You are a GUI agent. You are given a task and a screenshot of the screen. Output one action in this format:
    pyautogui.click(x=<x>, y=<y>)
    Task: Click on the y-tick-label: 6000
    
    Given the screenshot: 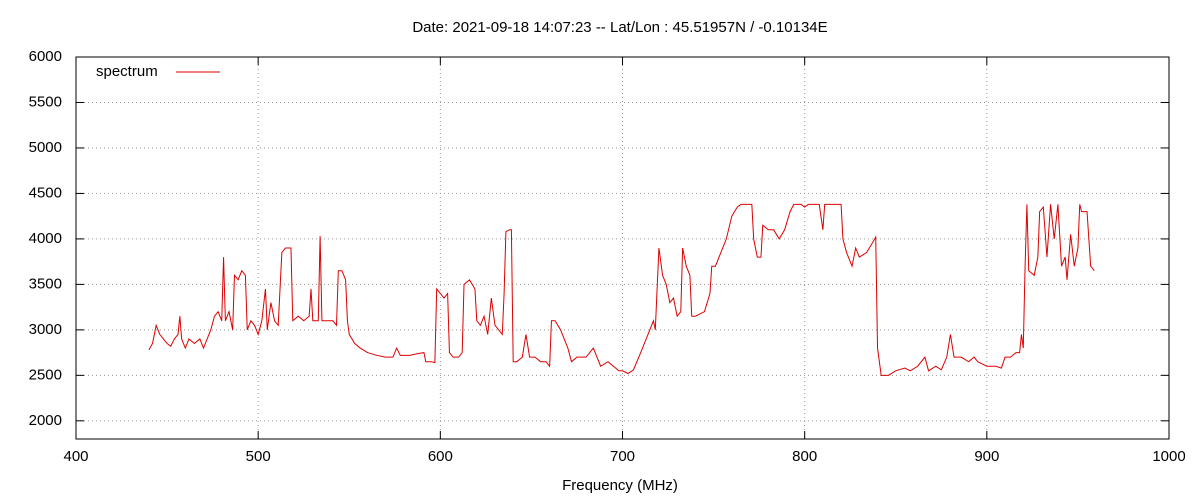 What is the action you would take?
    pyautogui.click(x=45, y=56)
    